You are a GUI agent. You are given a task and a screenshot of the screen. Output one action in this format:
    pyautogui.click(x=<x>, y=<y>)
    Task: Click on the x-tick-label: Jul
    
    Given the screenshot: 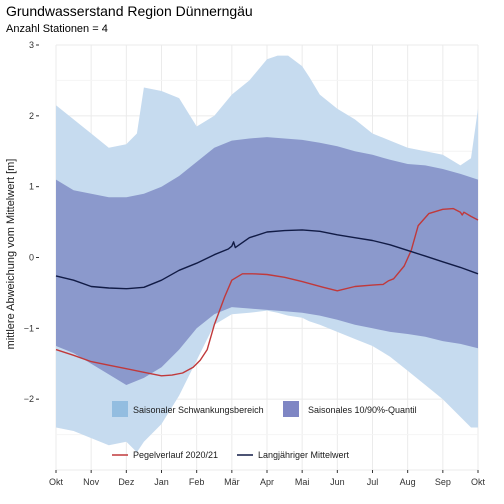 What is the action you would take?
    pyautogui.click(x=373, y=482)
    